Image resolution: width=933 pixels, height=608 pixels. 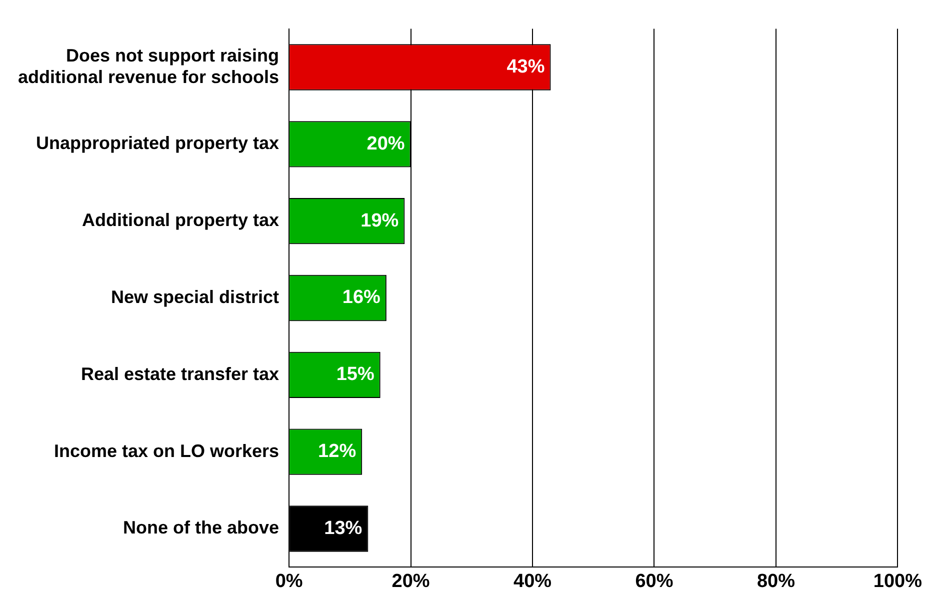 I want to click on x-tick-label: 60%, so click(x=654, y=581).